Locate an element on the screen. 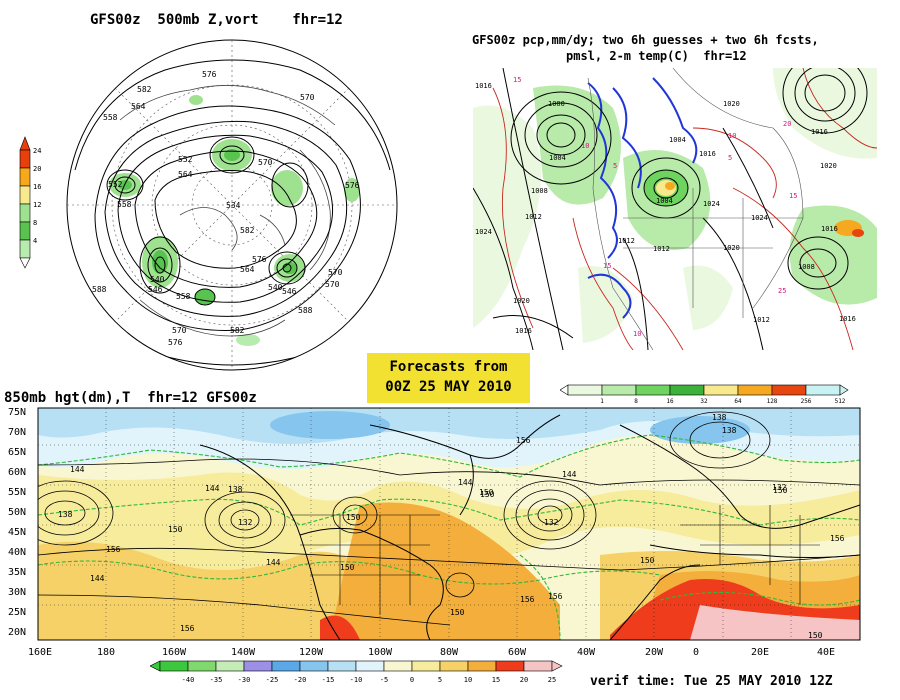 The height and width of the screenshot is (700, 900). freezing-contours is located at coordinates (642, 198).